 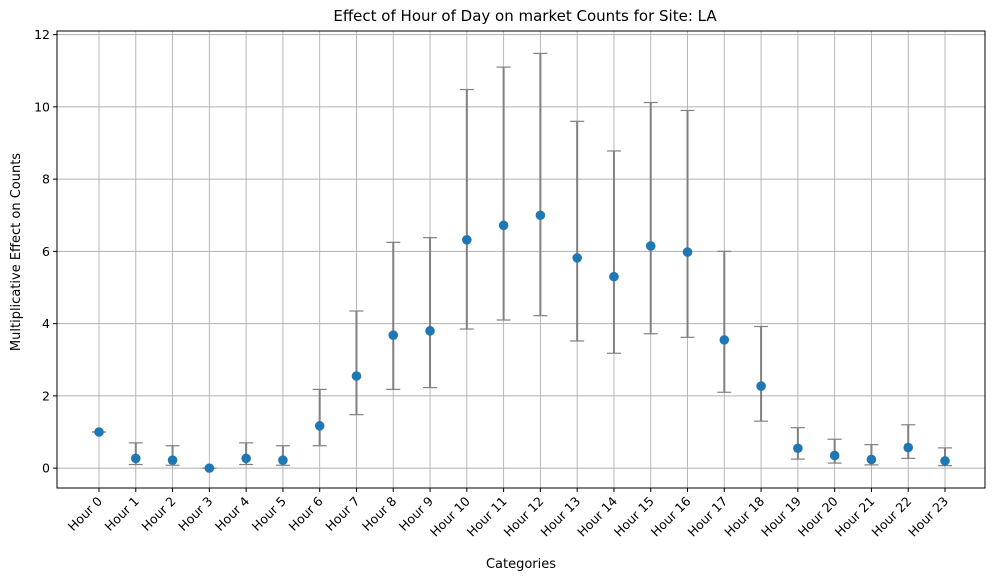 What do you see at coordinates (269, 514) in the screenshot?
I see `x-tick-label: Hour 5` at bounding box center [269, 514].